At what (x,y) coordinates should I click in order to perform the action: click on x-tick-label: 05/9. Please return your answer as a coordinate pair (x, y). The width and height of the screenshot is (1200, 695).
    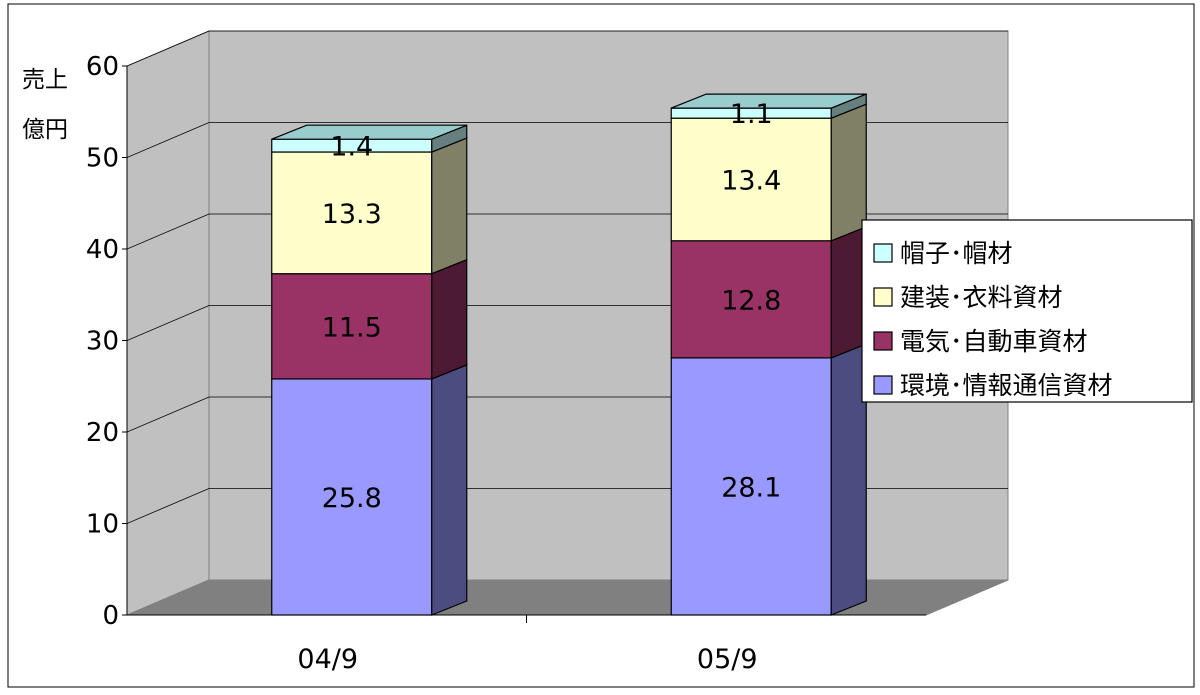
    Looking at the image, I should click on (727, 659).